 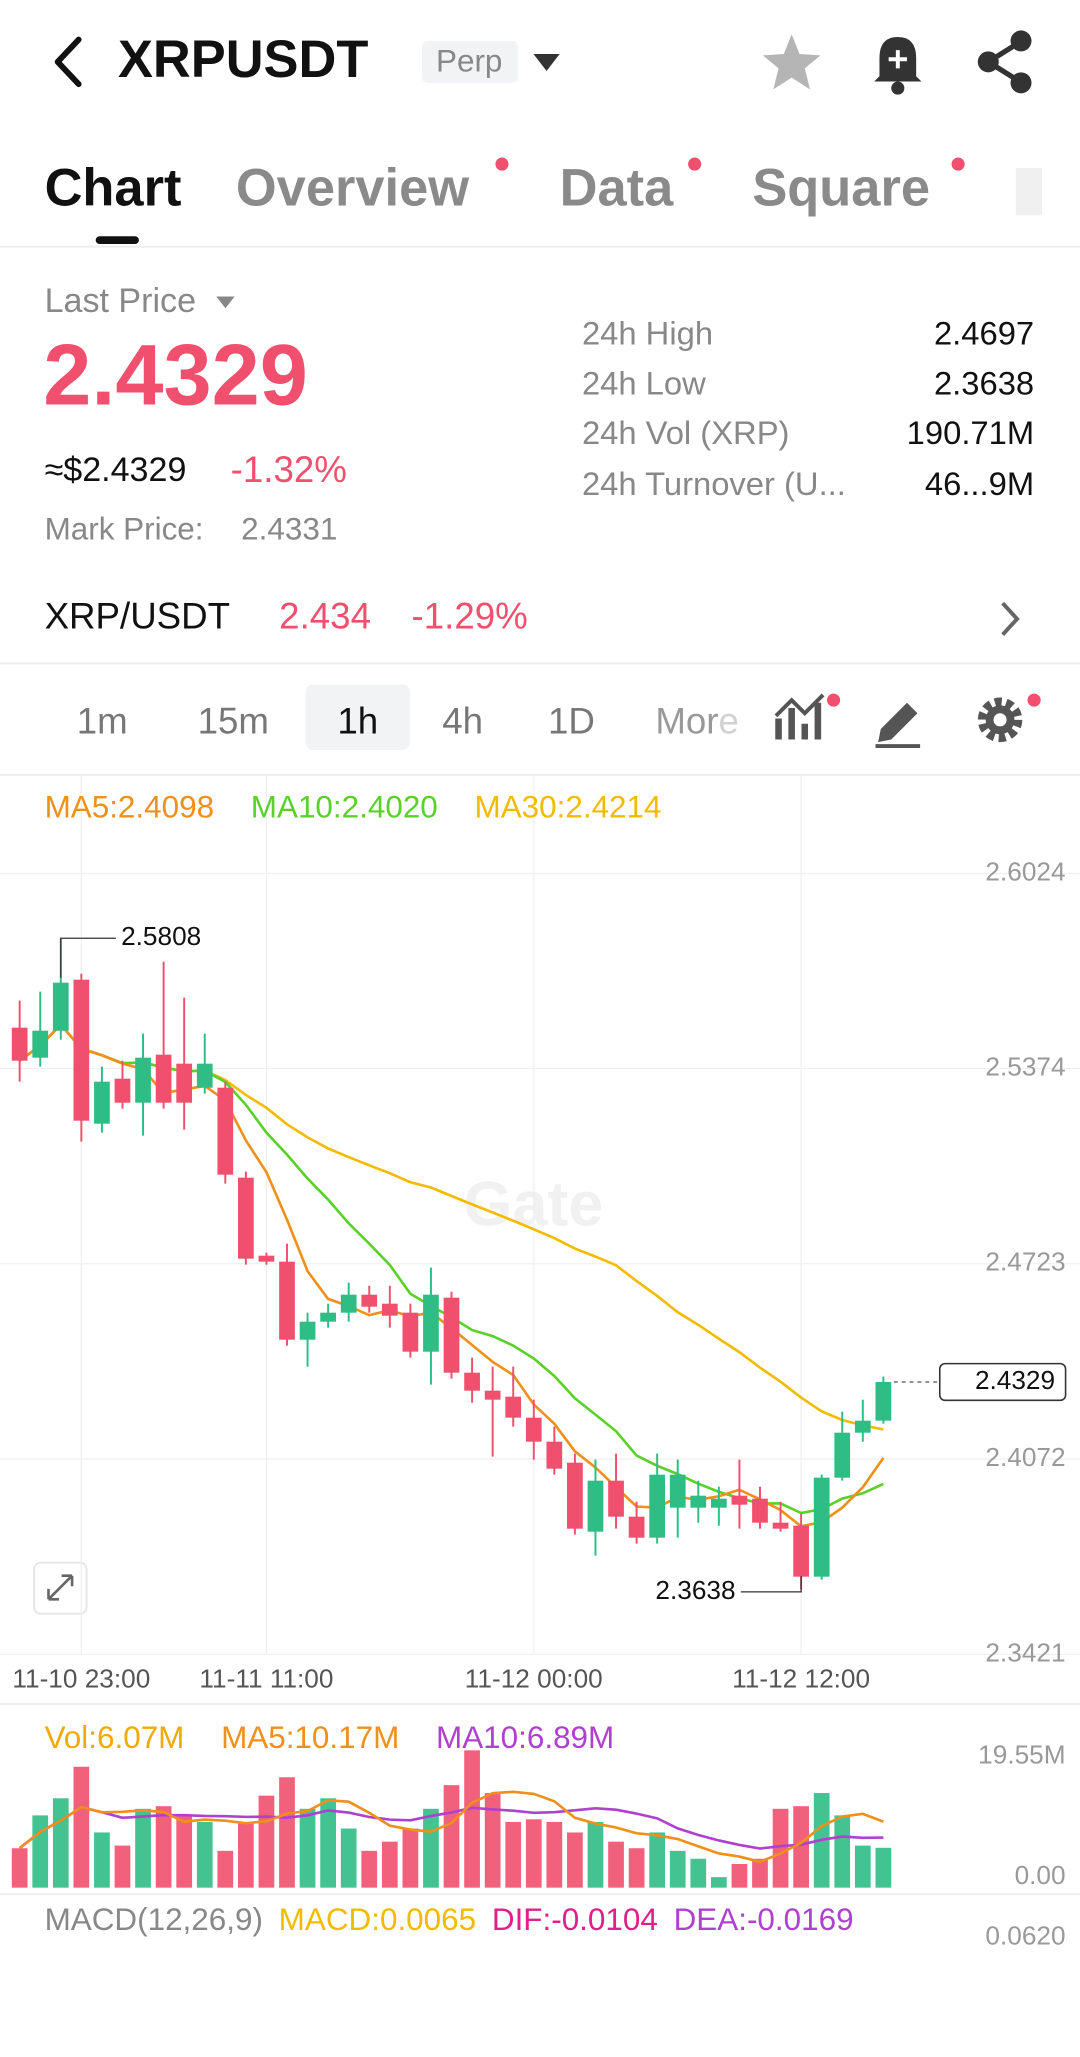 I want to click on ma-label: MA10:2.4020, so click(x=344, y=806).